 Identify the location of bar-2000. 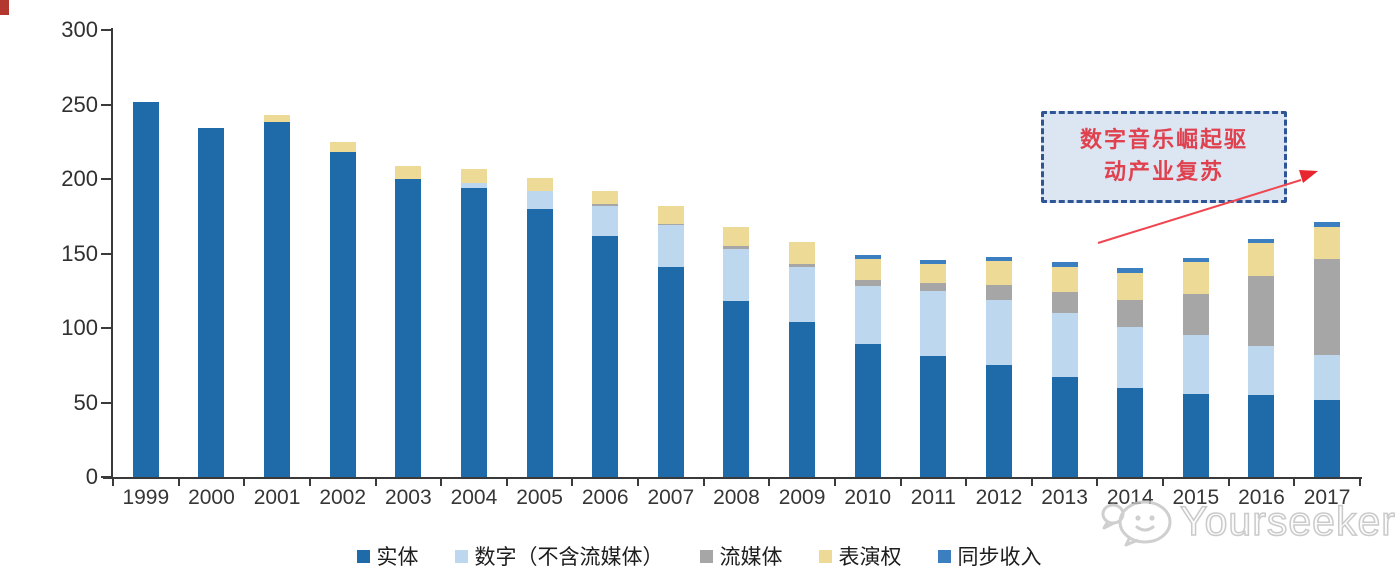
(212, 253).